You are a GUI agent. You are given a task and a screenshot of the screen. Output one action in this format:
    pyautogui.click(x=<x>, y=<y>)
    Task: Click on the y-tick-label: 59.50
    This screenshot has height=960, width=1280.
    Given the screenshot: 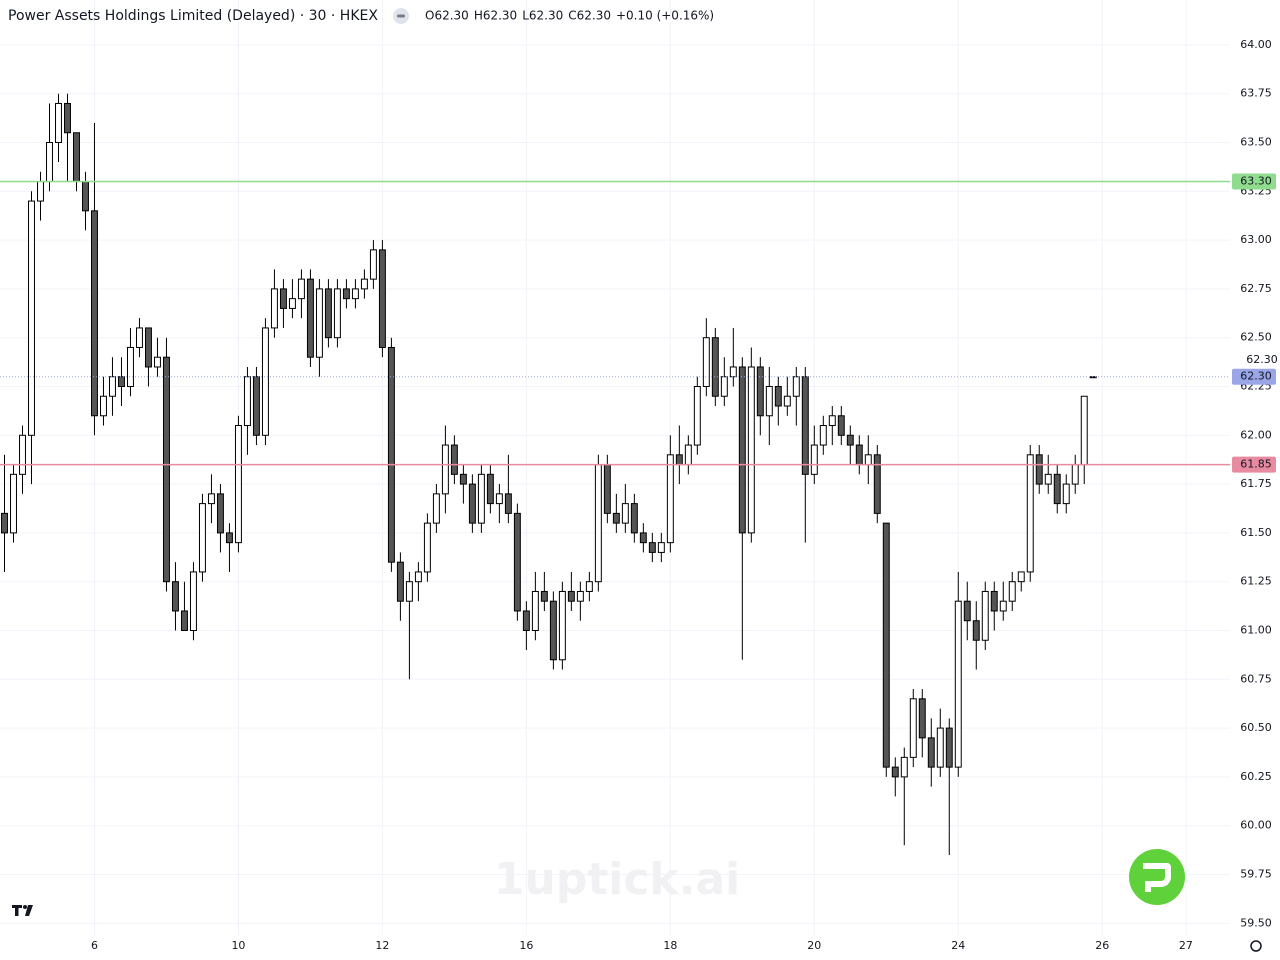 What is the action you would take?
    pyautogui.click(x=1256, y=922)
    